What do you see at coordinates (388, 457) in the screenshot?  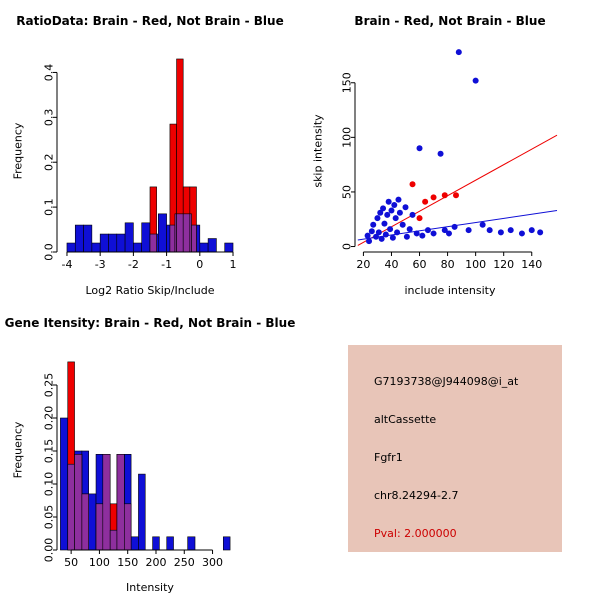 I see `gene-name-text: Fgfr1` at bounding box center [388, 457].